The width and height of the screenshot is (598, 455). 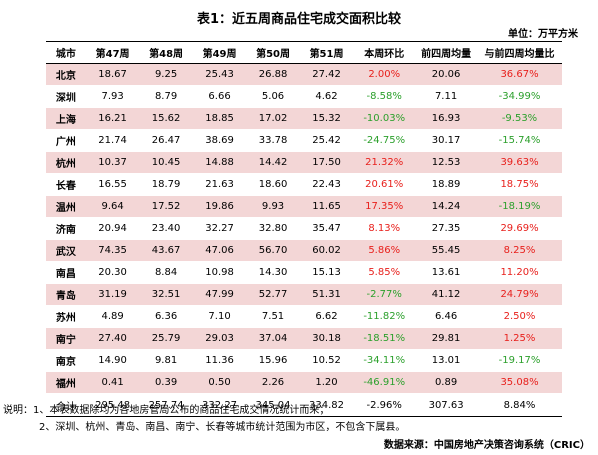 What do you see at coordinates (299, 19) in the screenshot?
I see `table-title: 表1：近五周商品住宅成交面积比较` at bounding box center [299, 19].